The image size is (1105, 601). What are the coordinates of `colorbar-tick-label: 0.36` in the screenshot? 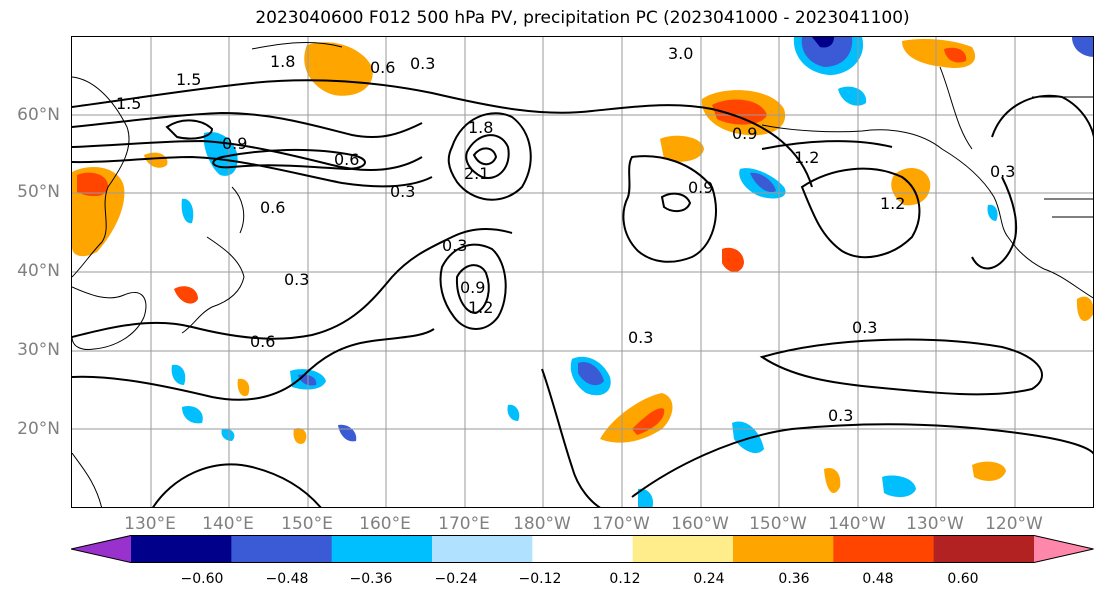 It's located at (794, 579).